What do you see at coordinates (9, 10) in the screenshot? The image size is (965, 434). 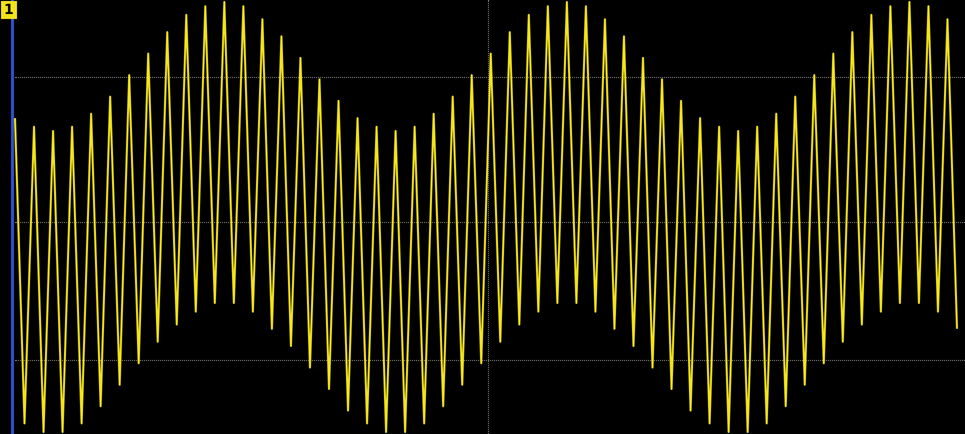 I see `text: 1` at bounding box center [9, 10].